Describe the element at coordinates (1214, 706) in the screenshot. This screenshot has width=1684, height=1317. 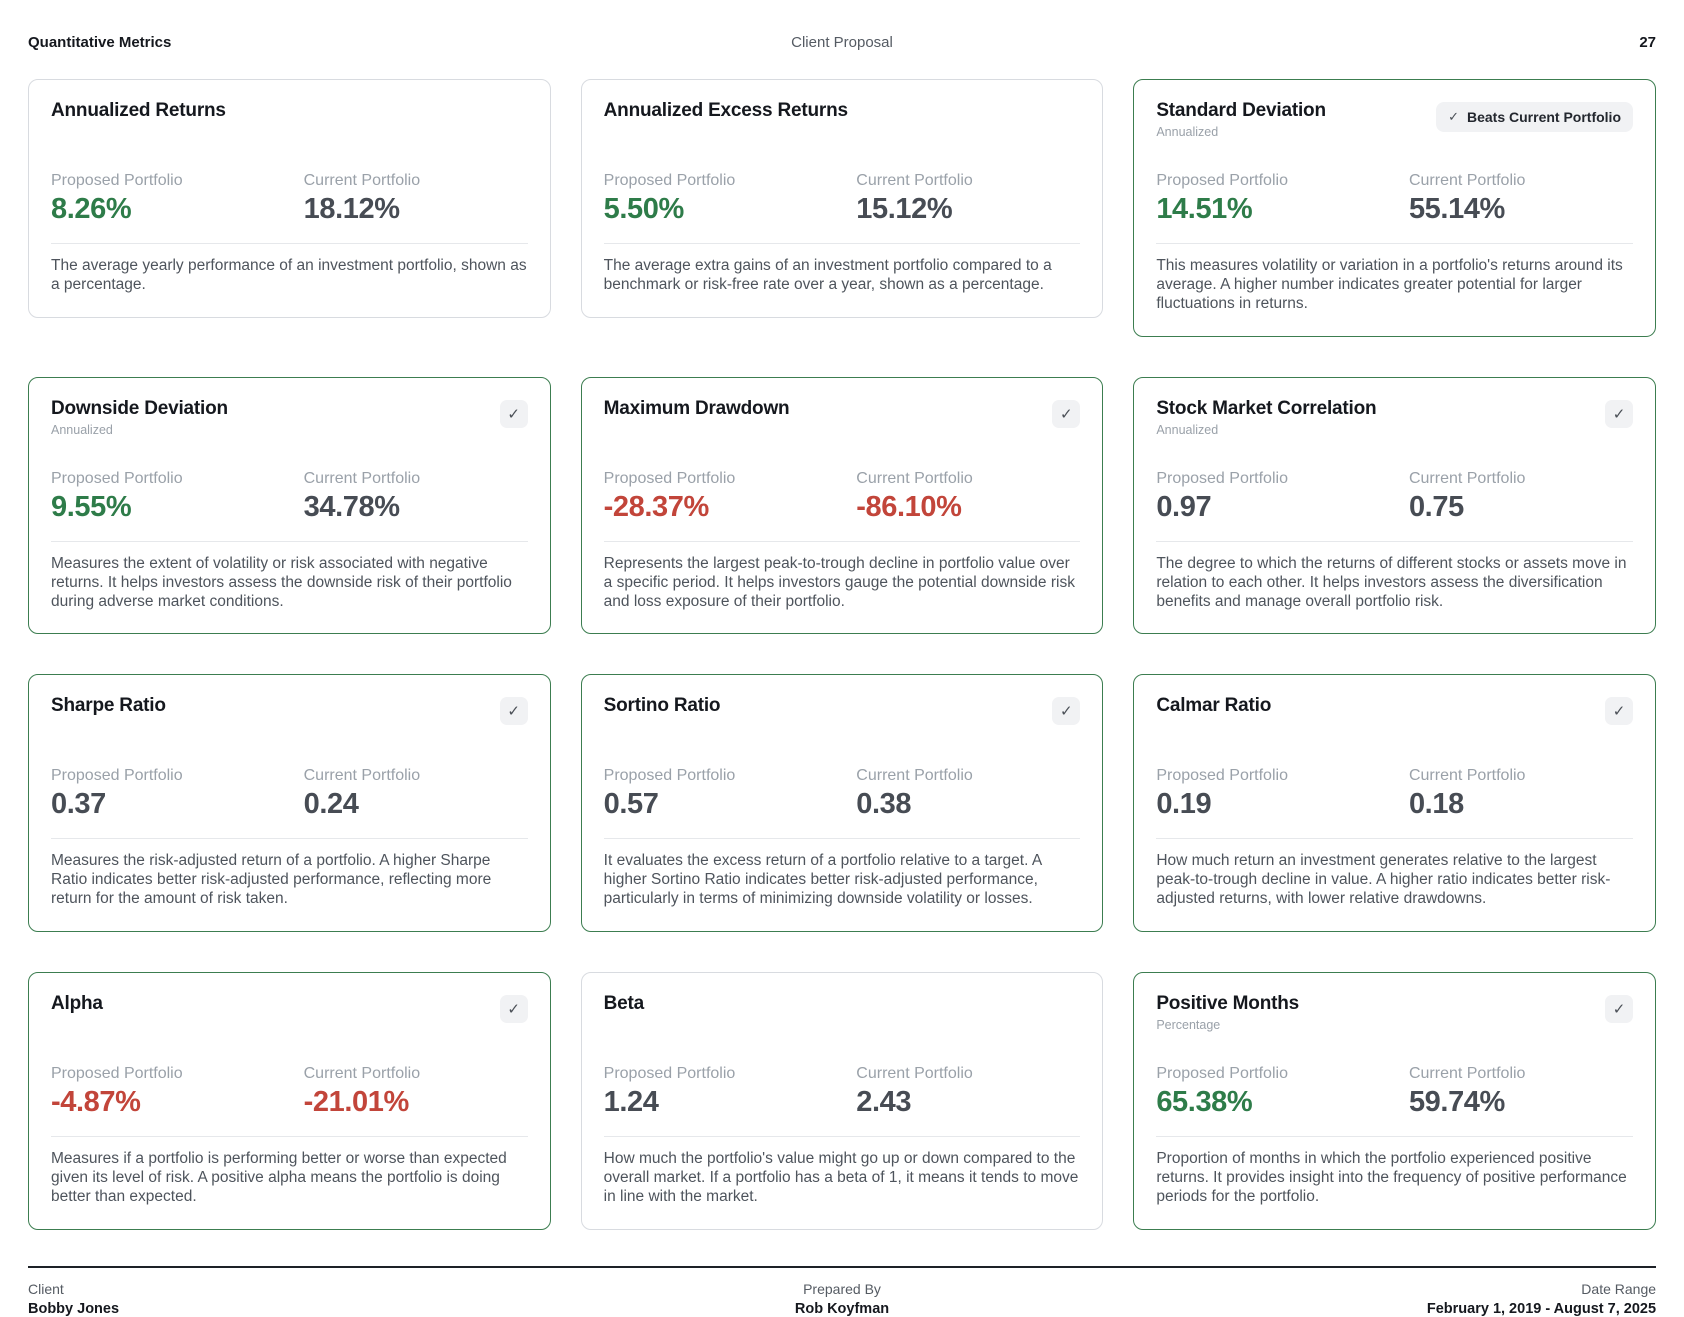
I see `metric-title: Calmar Ratio` at that location.